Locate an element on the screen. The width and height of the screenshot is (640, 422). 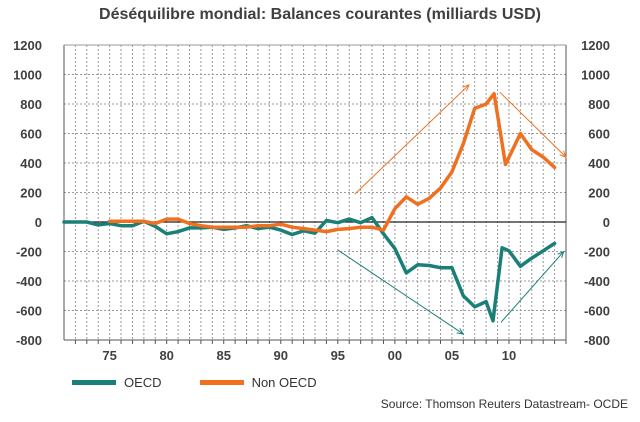
y-tick-label-right: 1200 is located at coordinates (595, 45).